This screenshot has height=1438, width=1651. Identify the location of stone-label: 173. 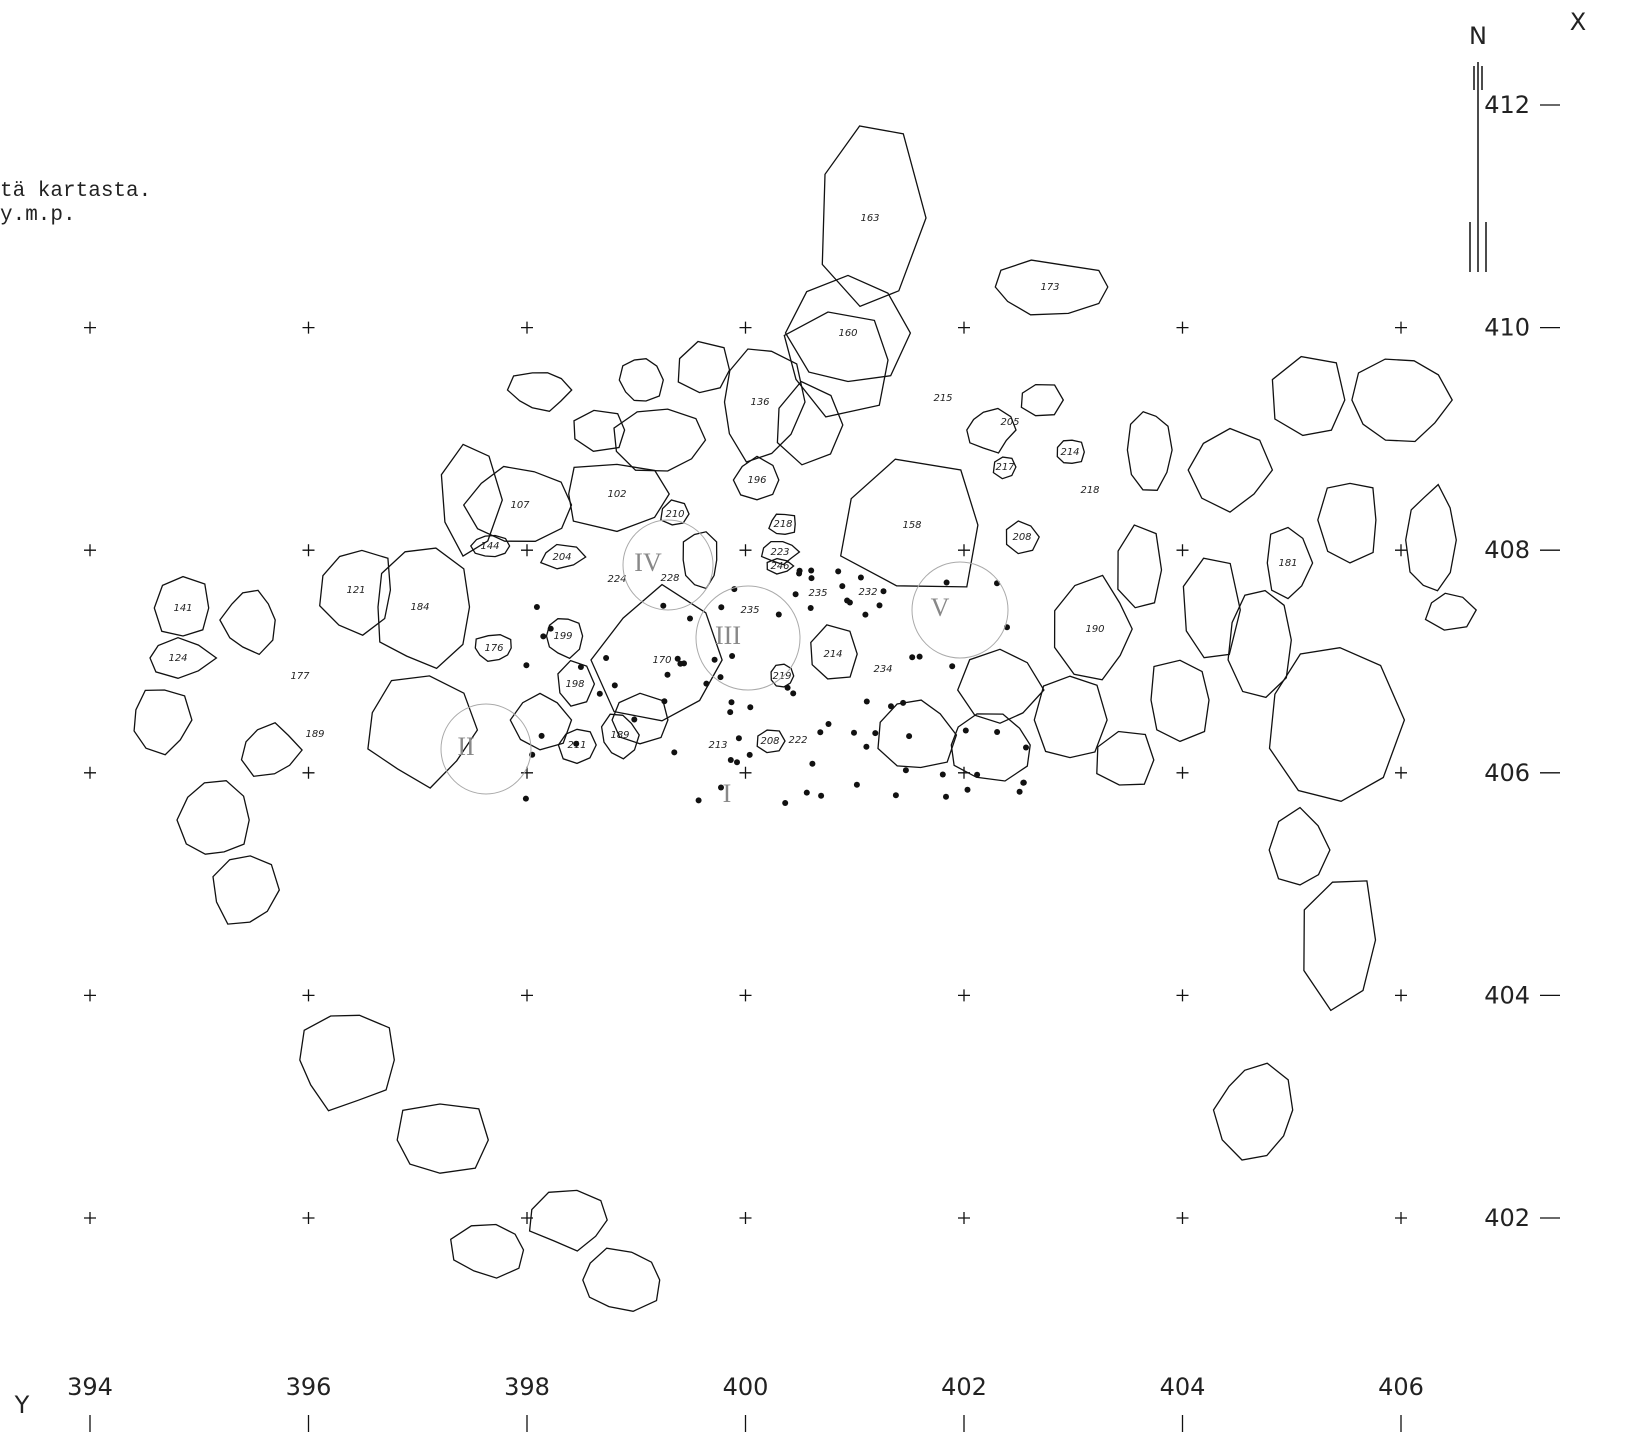
(1049, 287).